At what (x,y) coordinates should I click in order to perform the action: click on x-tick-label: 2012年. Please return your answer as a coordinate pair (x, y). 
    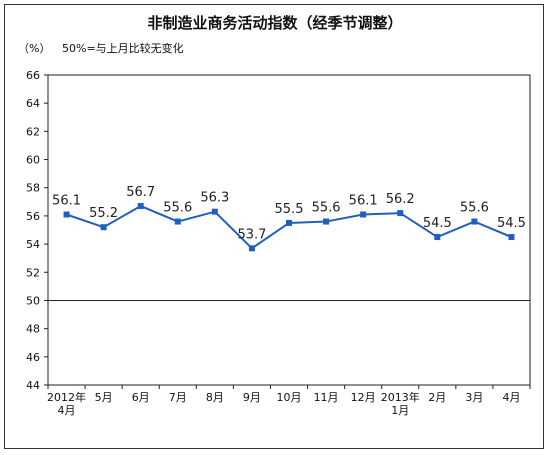
    Looking at the image, I should click on (66, 397).